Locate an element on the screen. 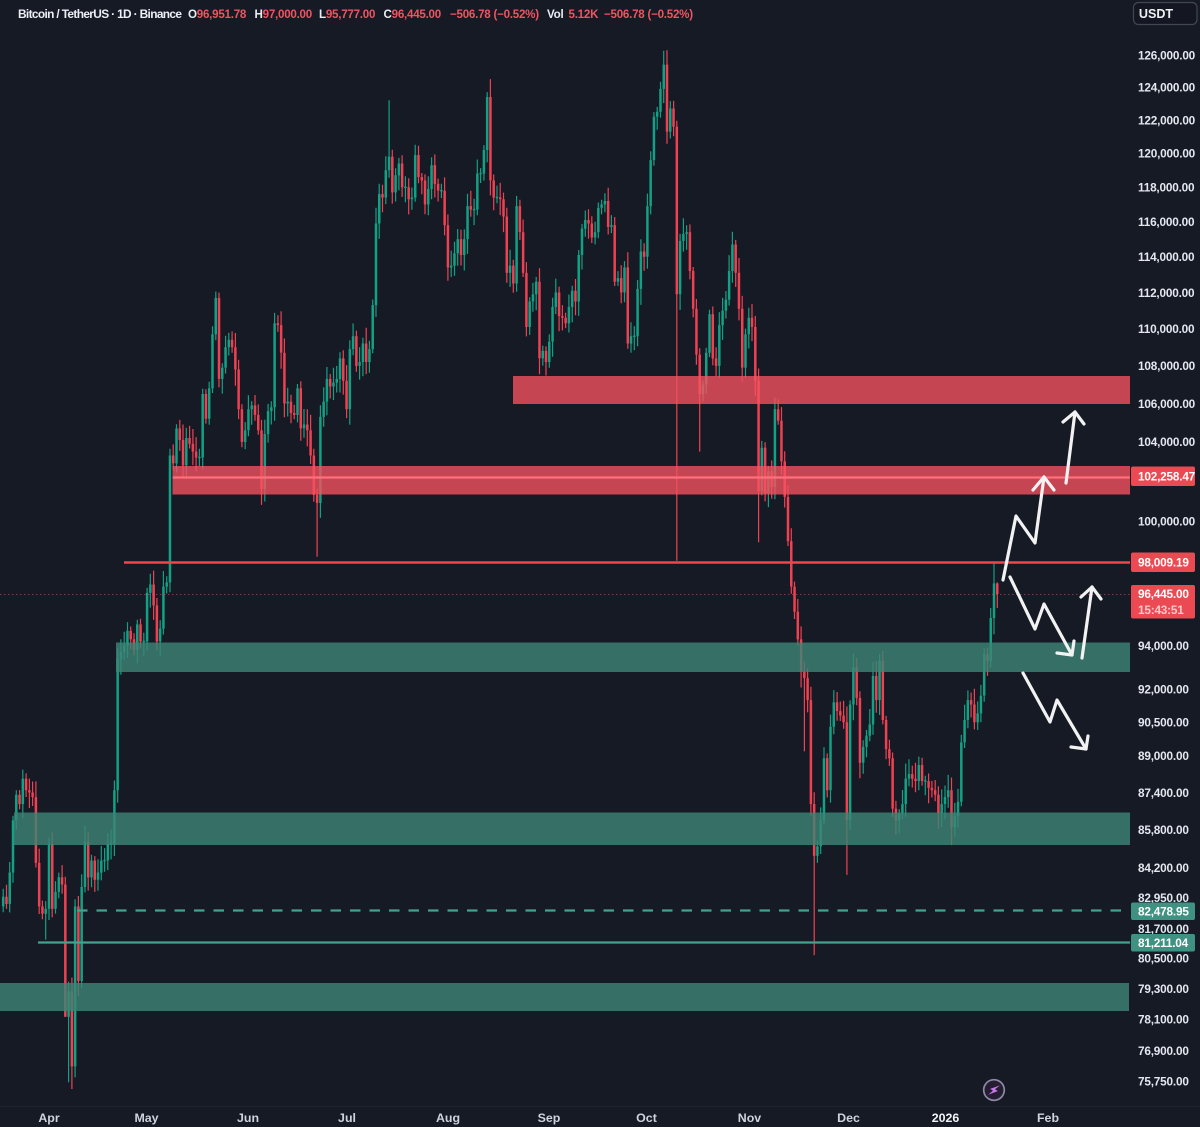 This screenshot has width=1200, height=1127. svg-text: 81,700.00 is located at coordinates (1163, 929).